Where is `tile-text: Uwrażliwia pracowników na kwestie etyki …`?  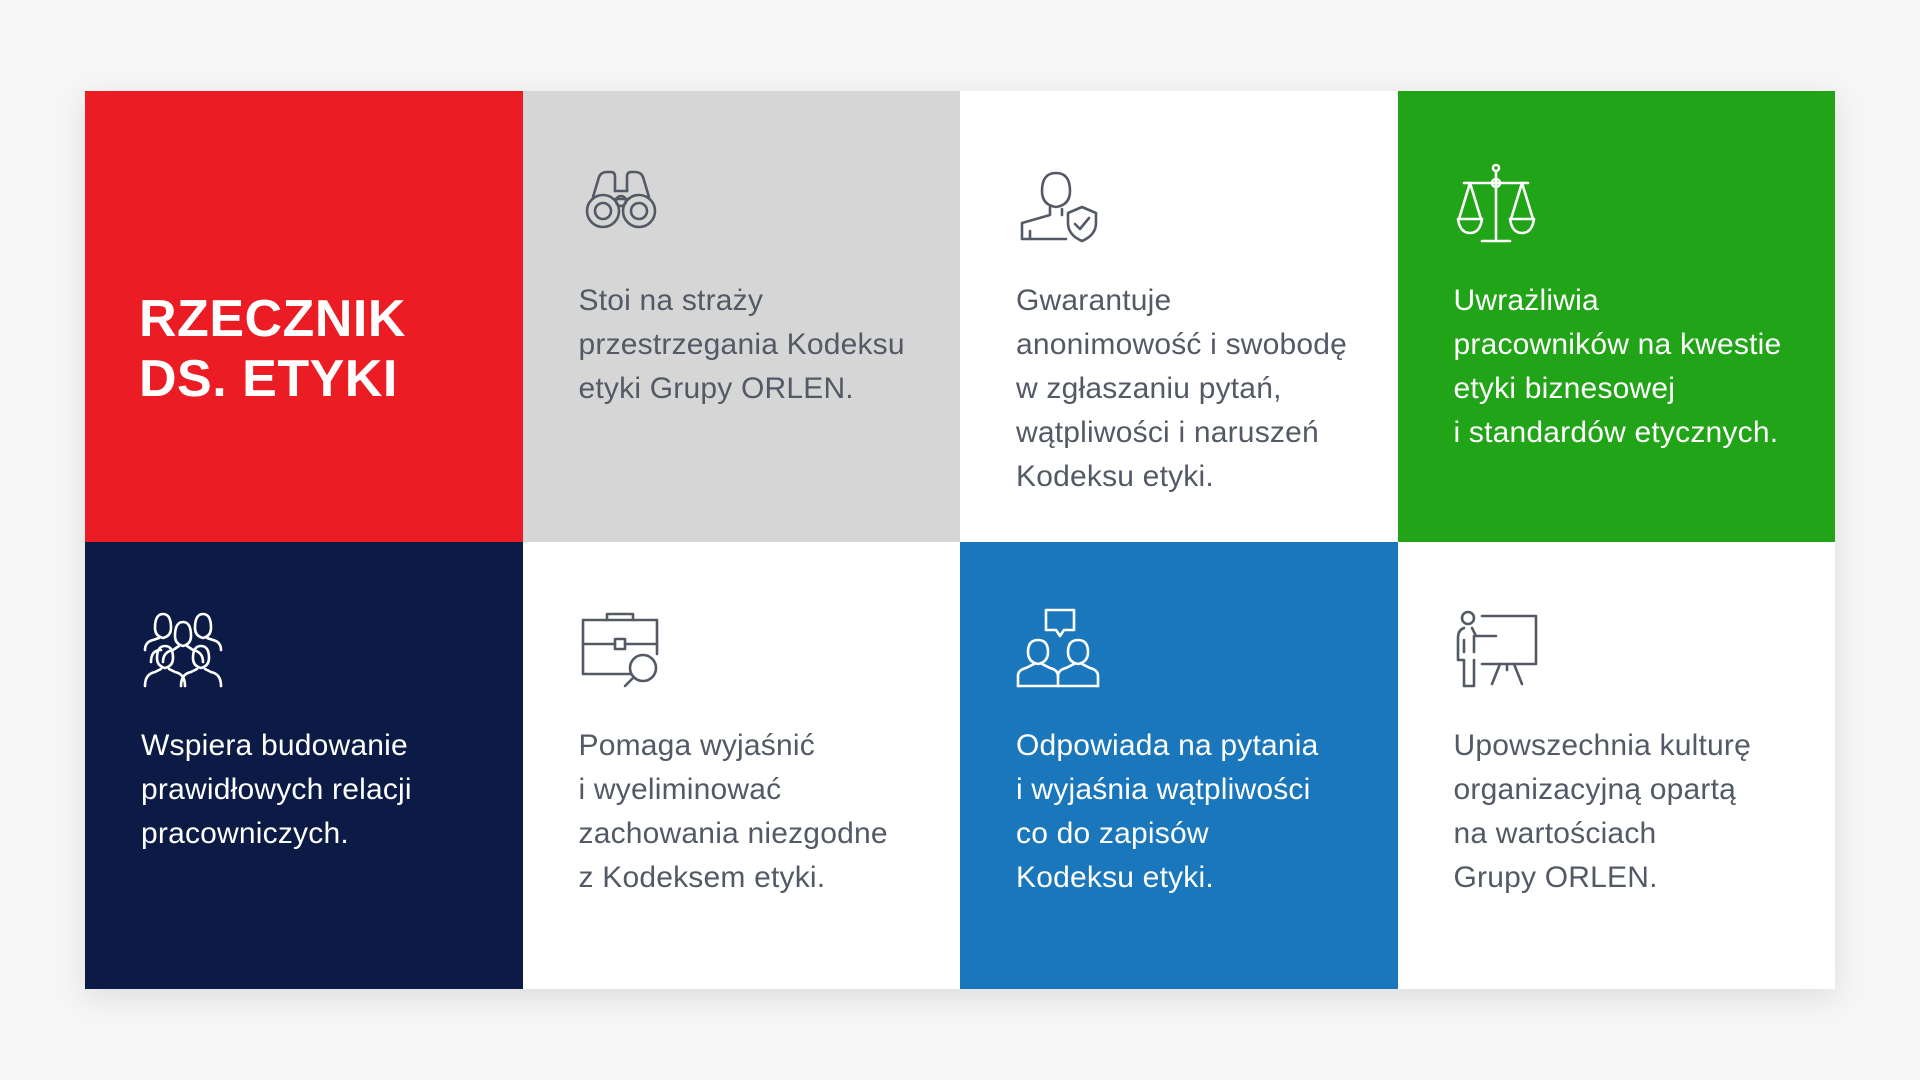 tile-text: Uwrażliwia pracowników na kwestie etyki … is located at coordinates (1617, 366).